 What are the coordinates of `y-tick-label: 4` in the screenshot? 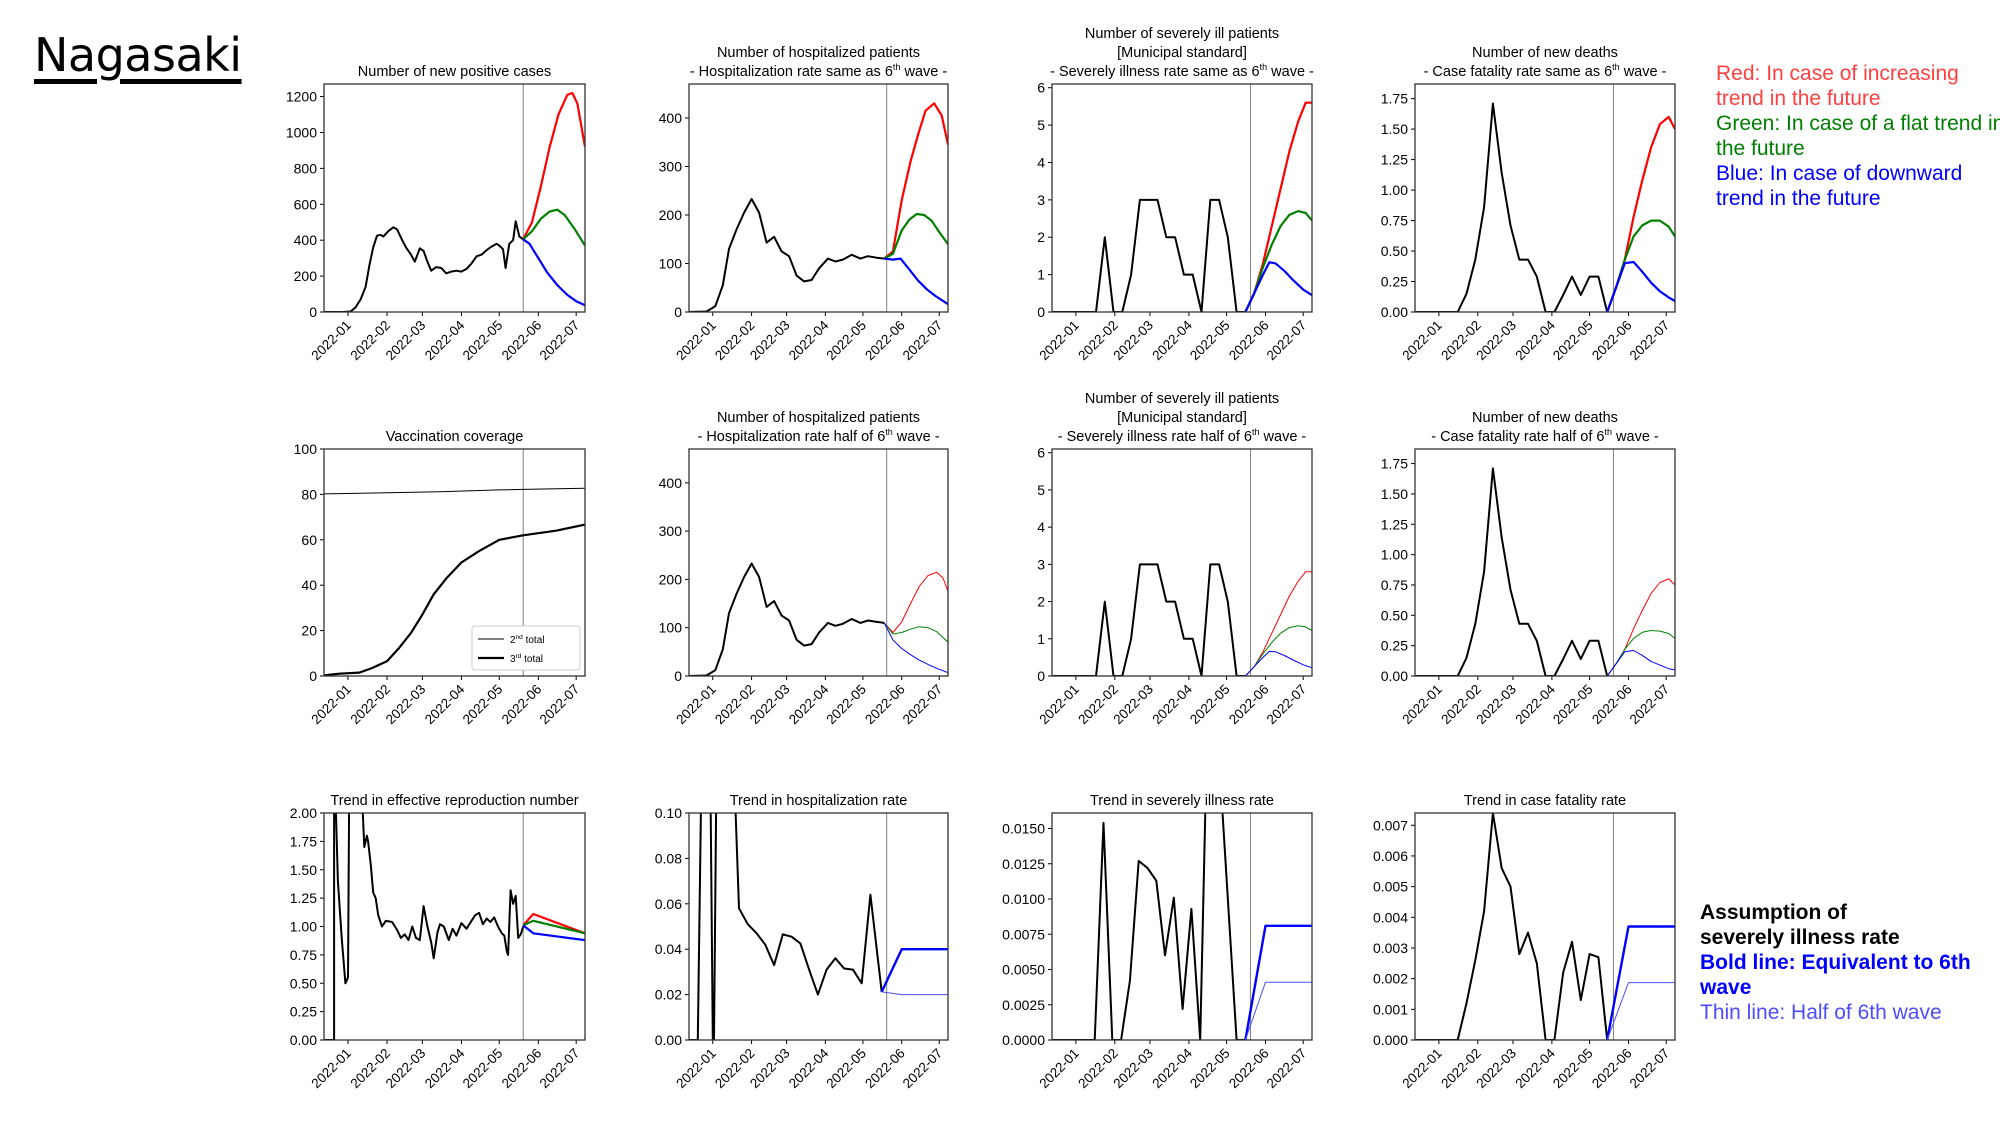 It's located at (1041, 162).